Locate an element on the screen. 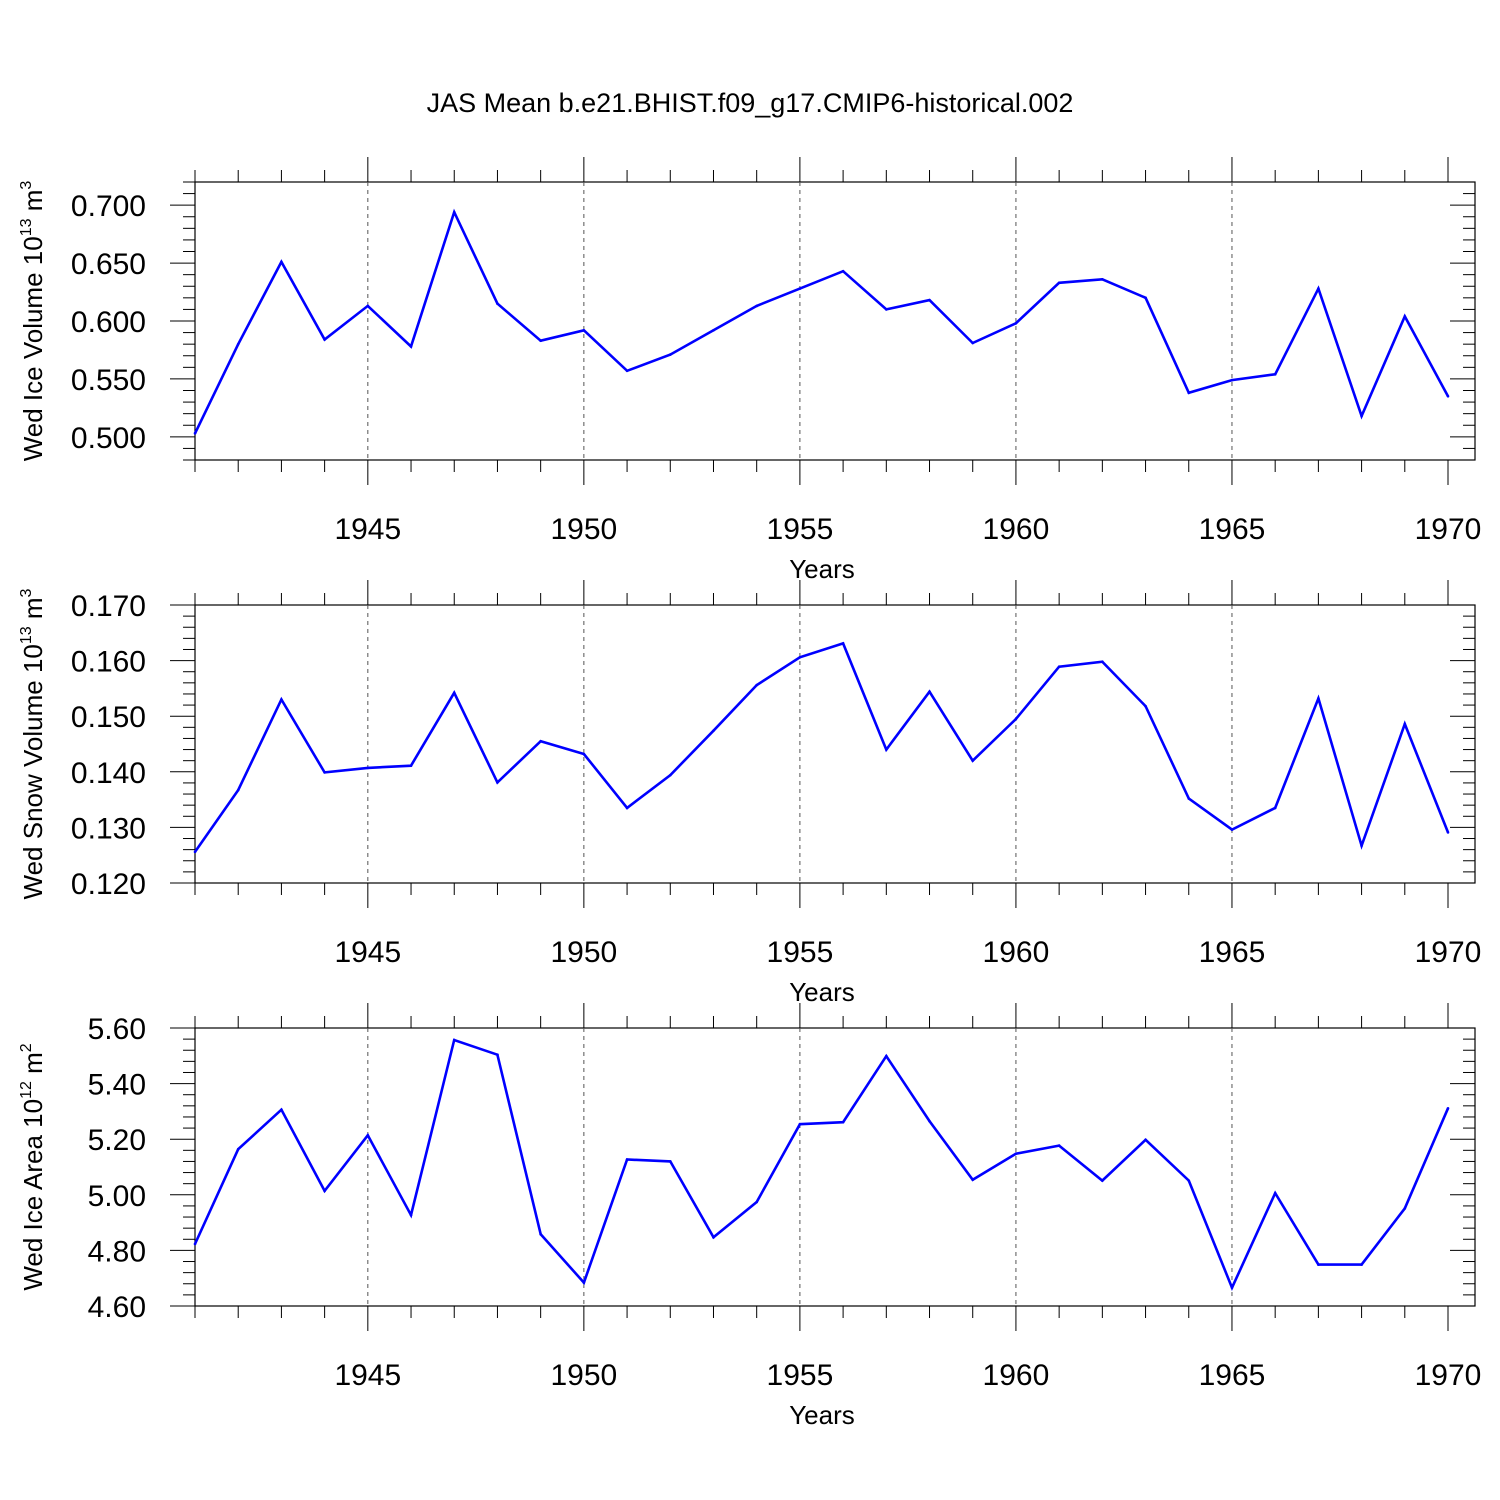 The width and height of the screenshot is (1500, 1500). y-tick-label: 0.120 is located at coordinates (108, 884).